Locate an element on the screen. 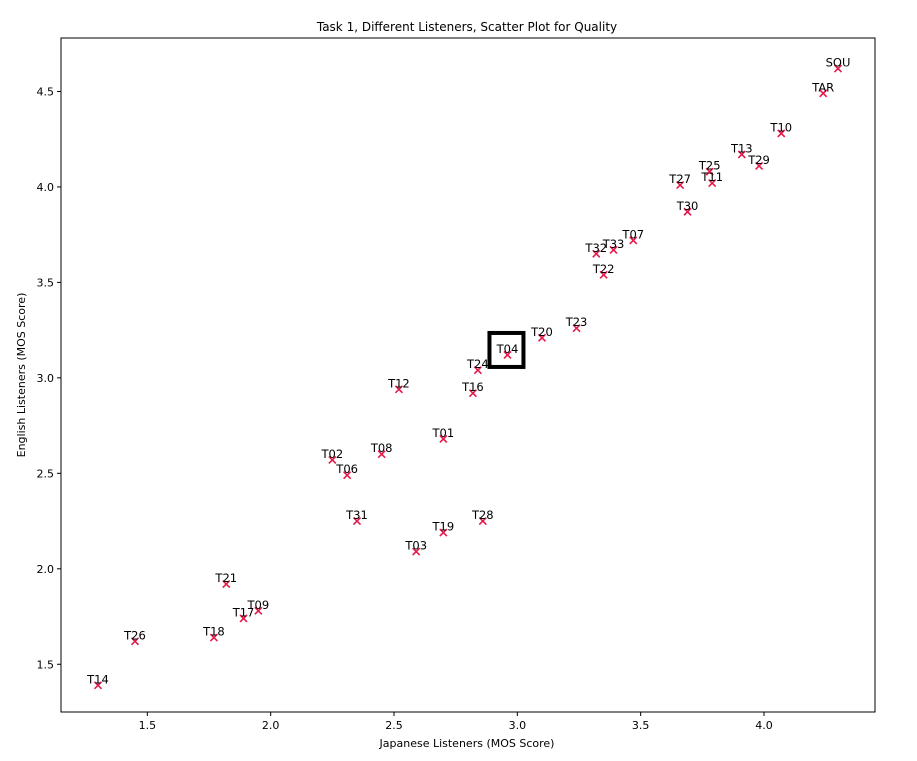 The image size is (917, 761). x-axis-label: Japanese Listeners (MOS Score) is located at coordinates (467, 743).